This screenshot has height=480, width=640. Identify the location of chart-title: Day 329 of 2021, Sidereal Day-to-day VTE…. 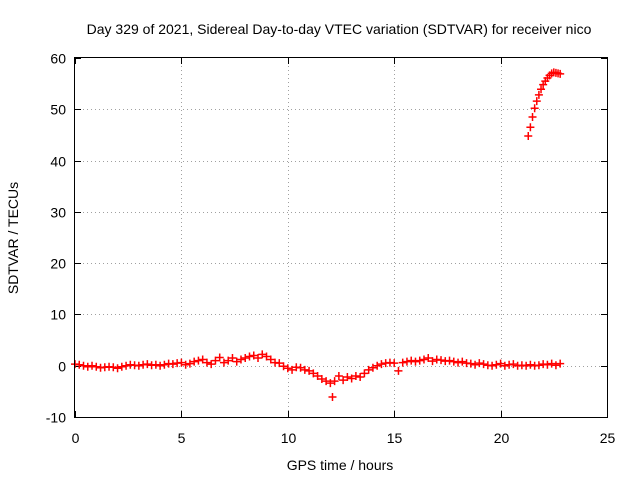
(339, 29).